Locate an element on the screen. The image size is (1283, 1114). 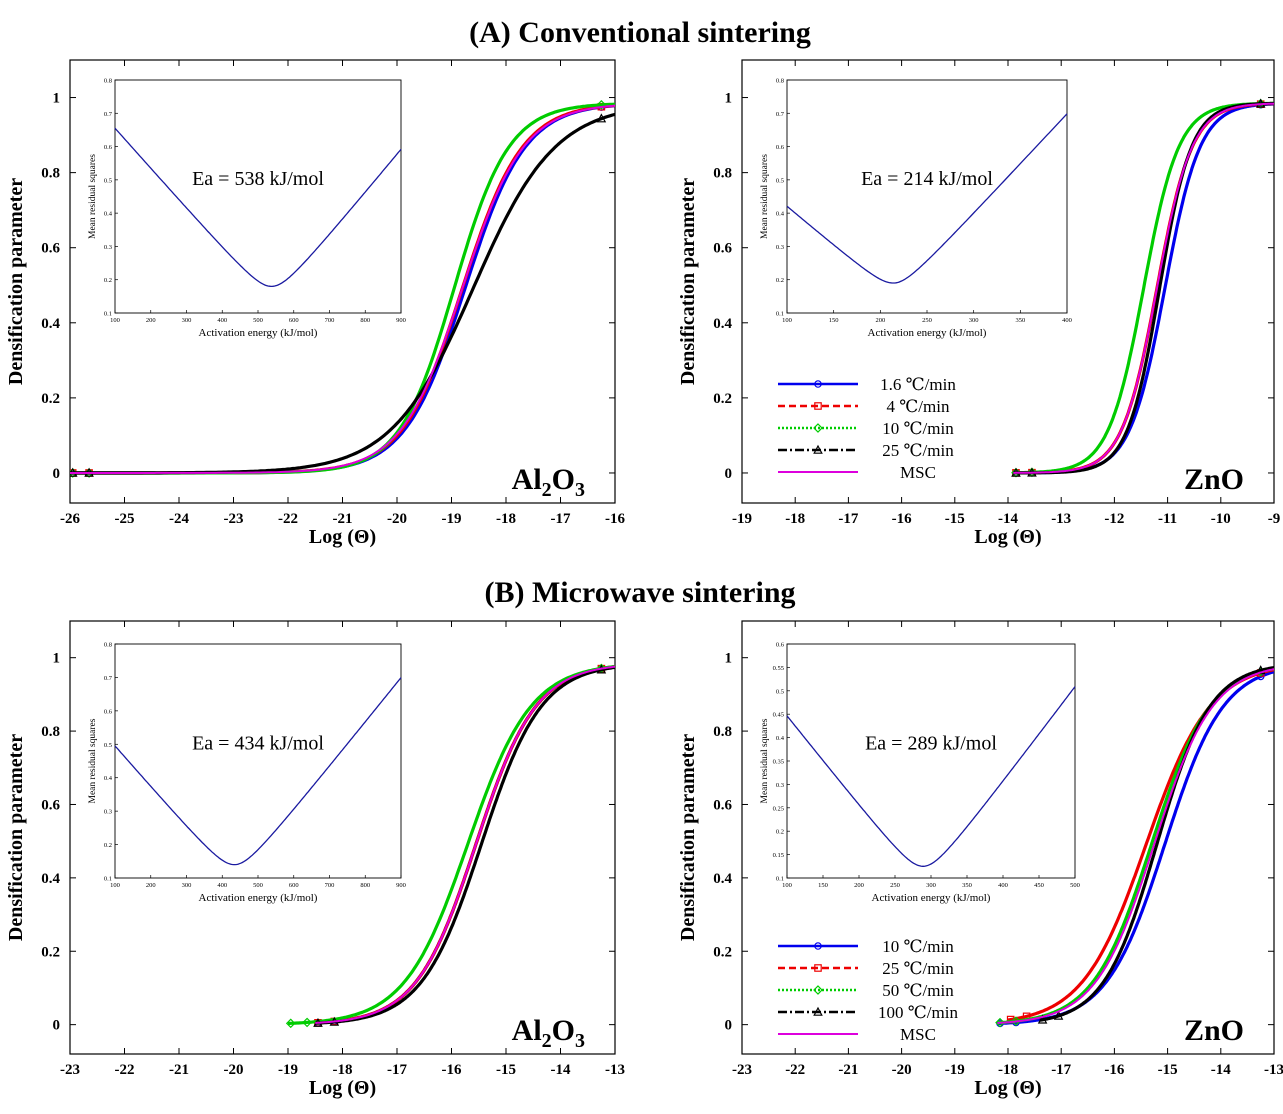
inset-x-tick-label: 150 is located at coordinates (823, 885).